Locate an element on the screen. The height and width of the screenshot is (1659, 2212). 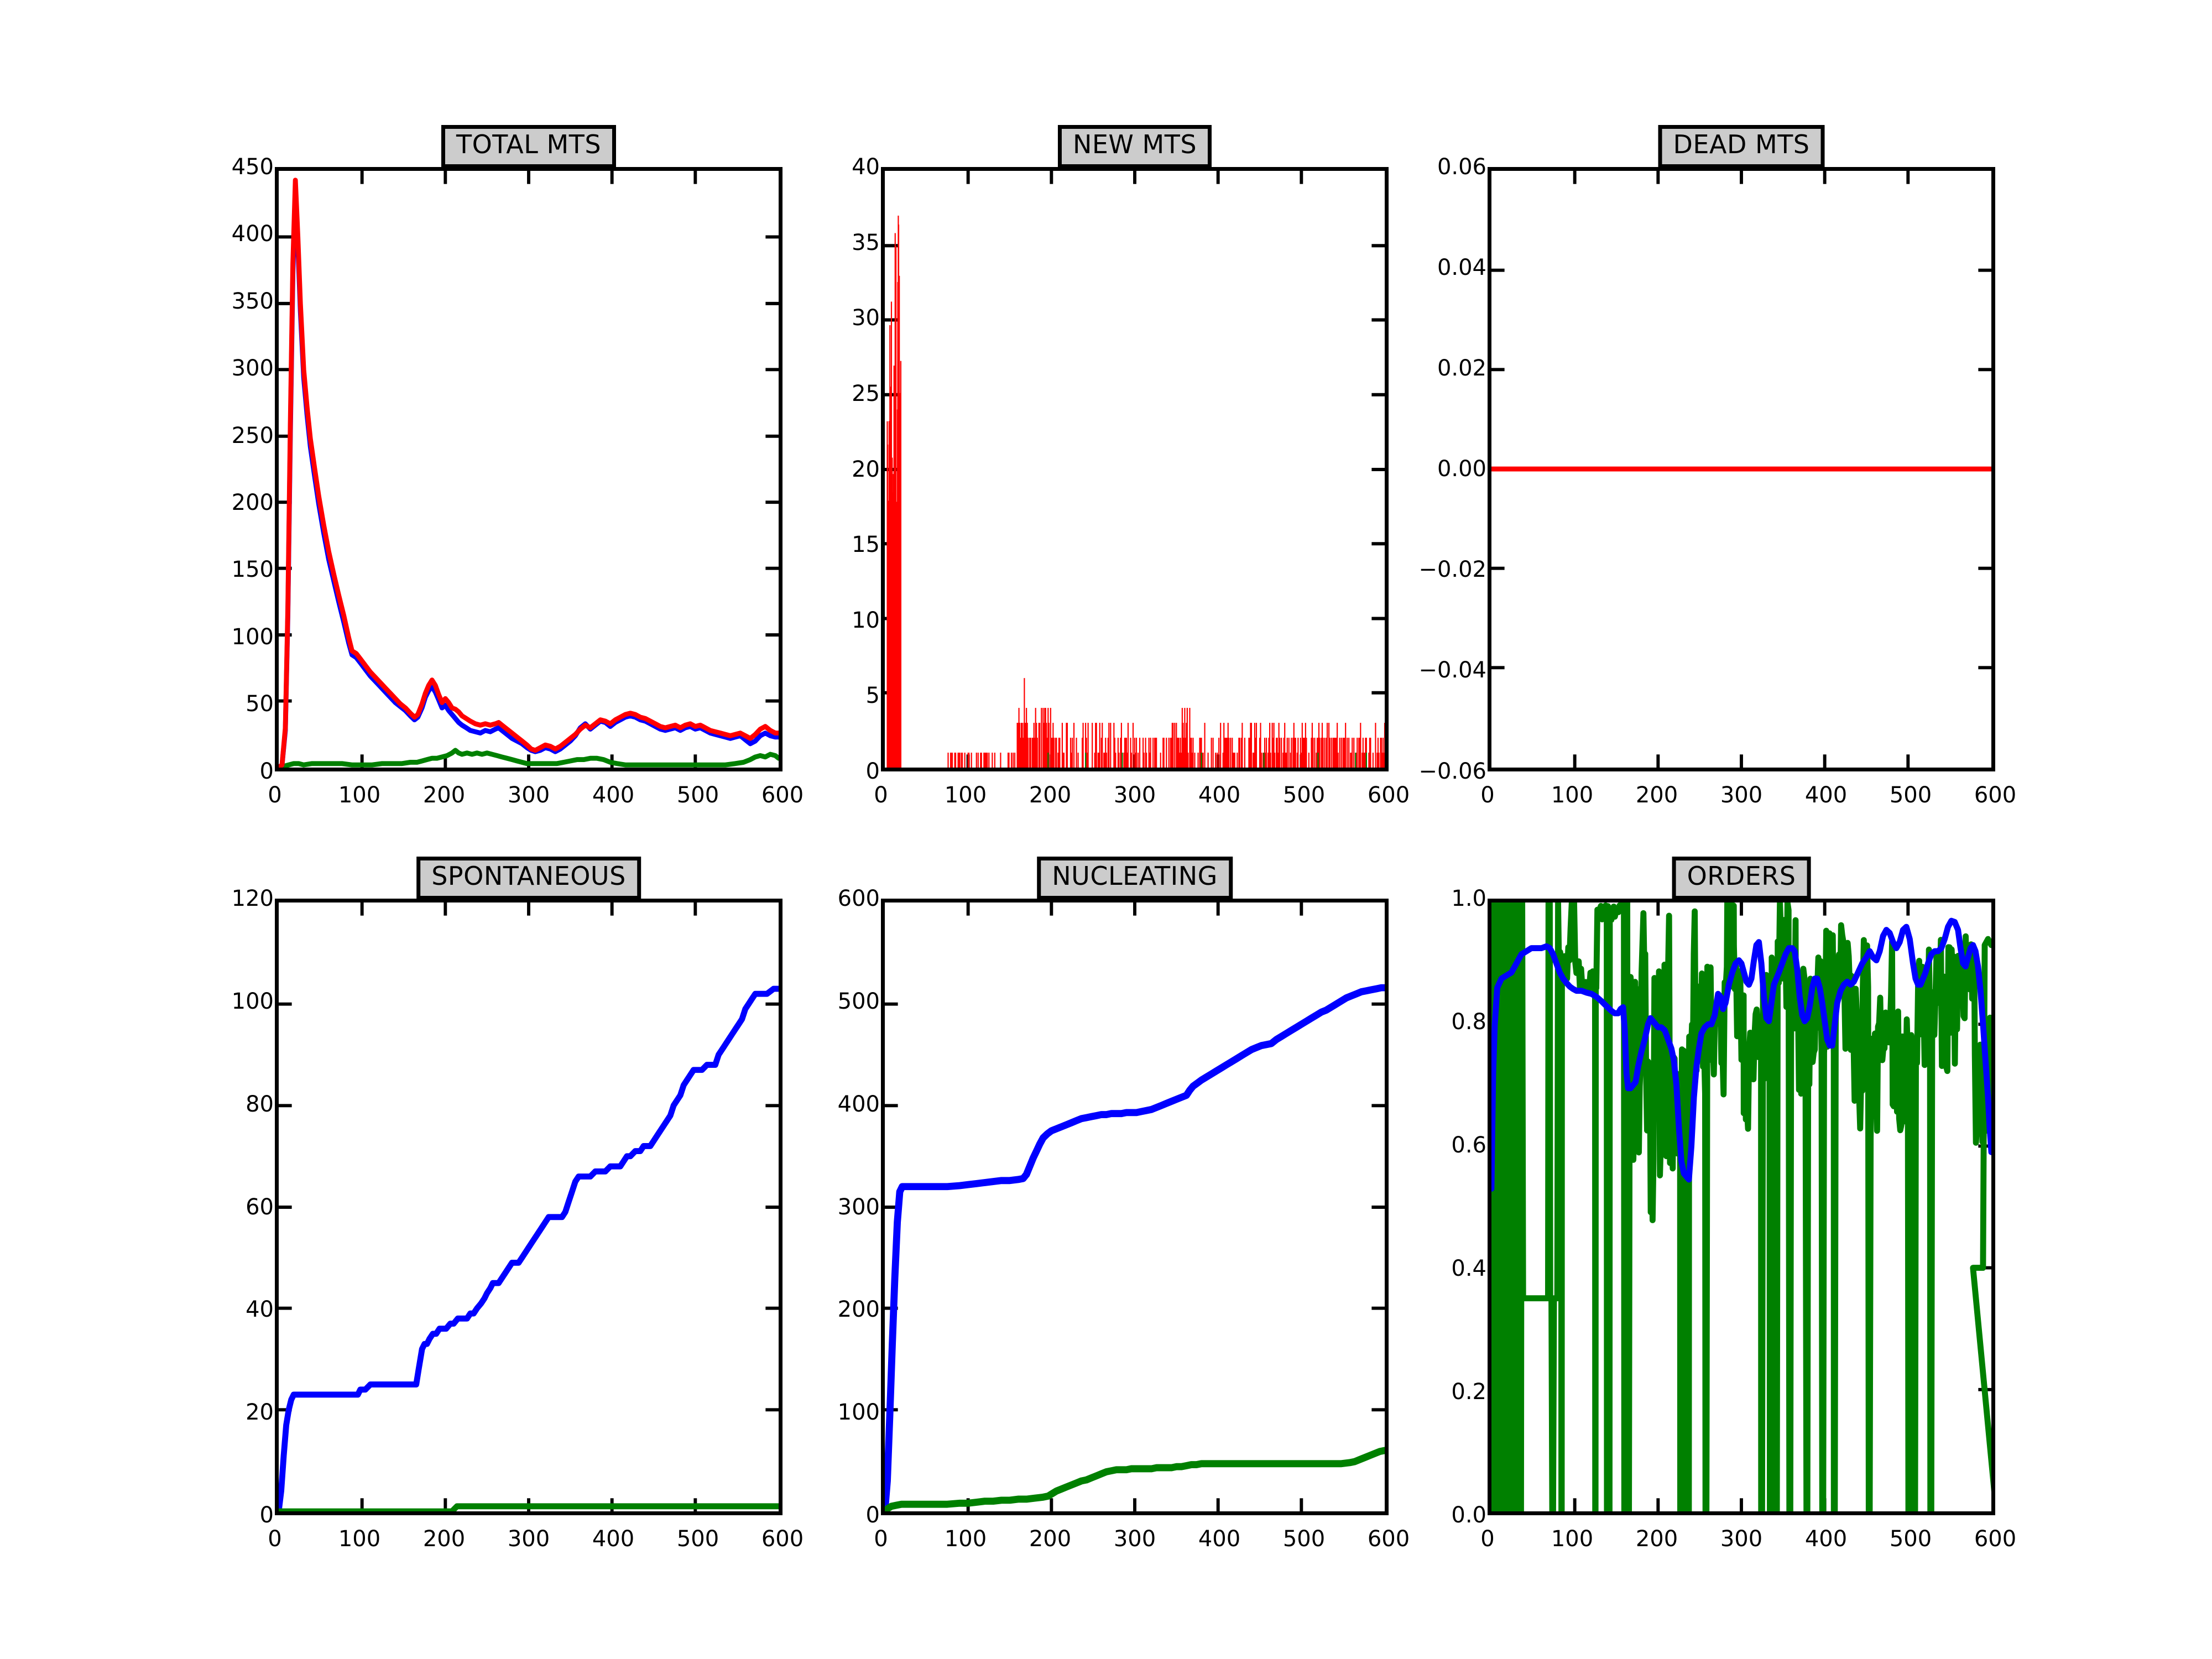
xtick-new-400: 400 is located at coordinates (1219, 795).